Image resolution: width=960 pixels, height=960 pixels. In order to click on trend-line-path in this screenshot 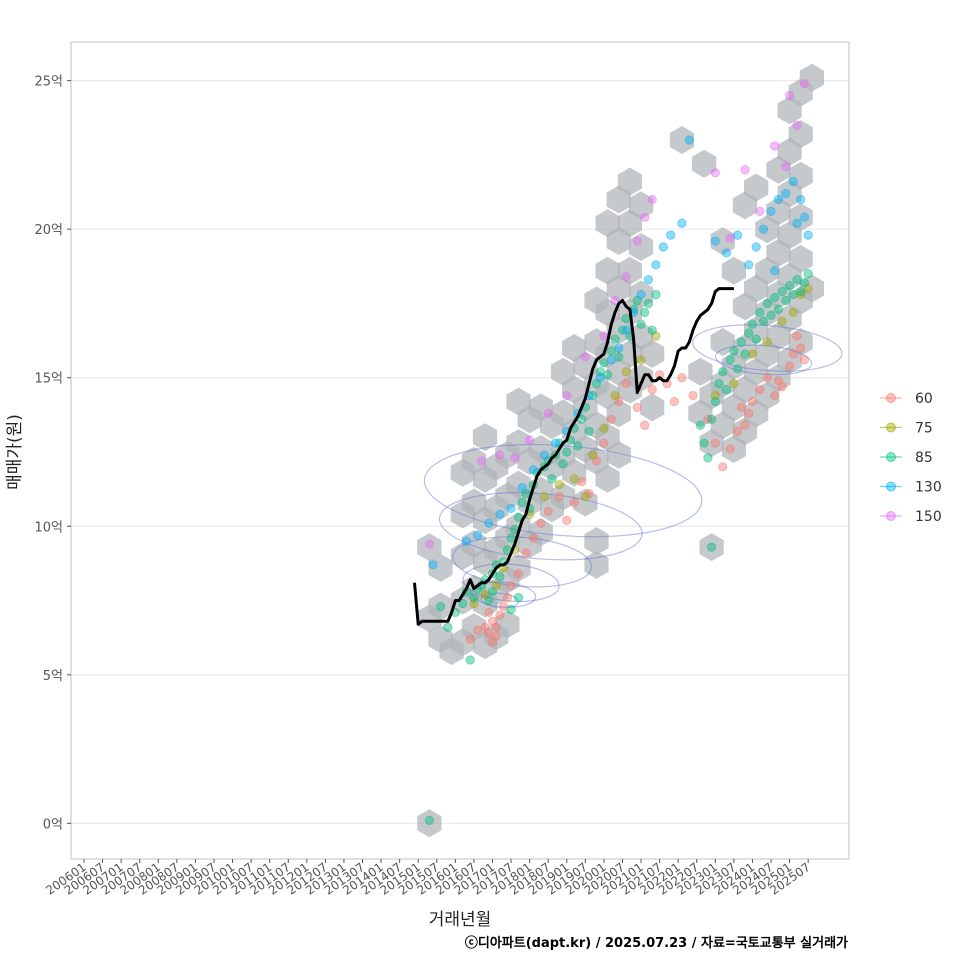, I will do `click(573, 456)`.